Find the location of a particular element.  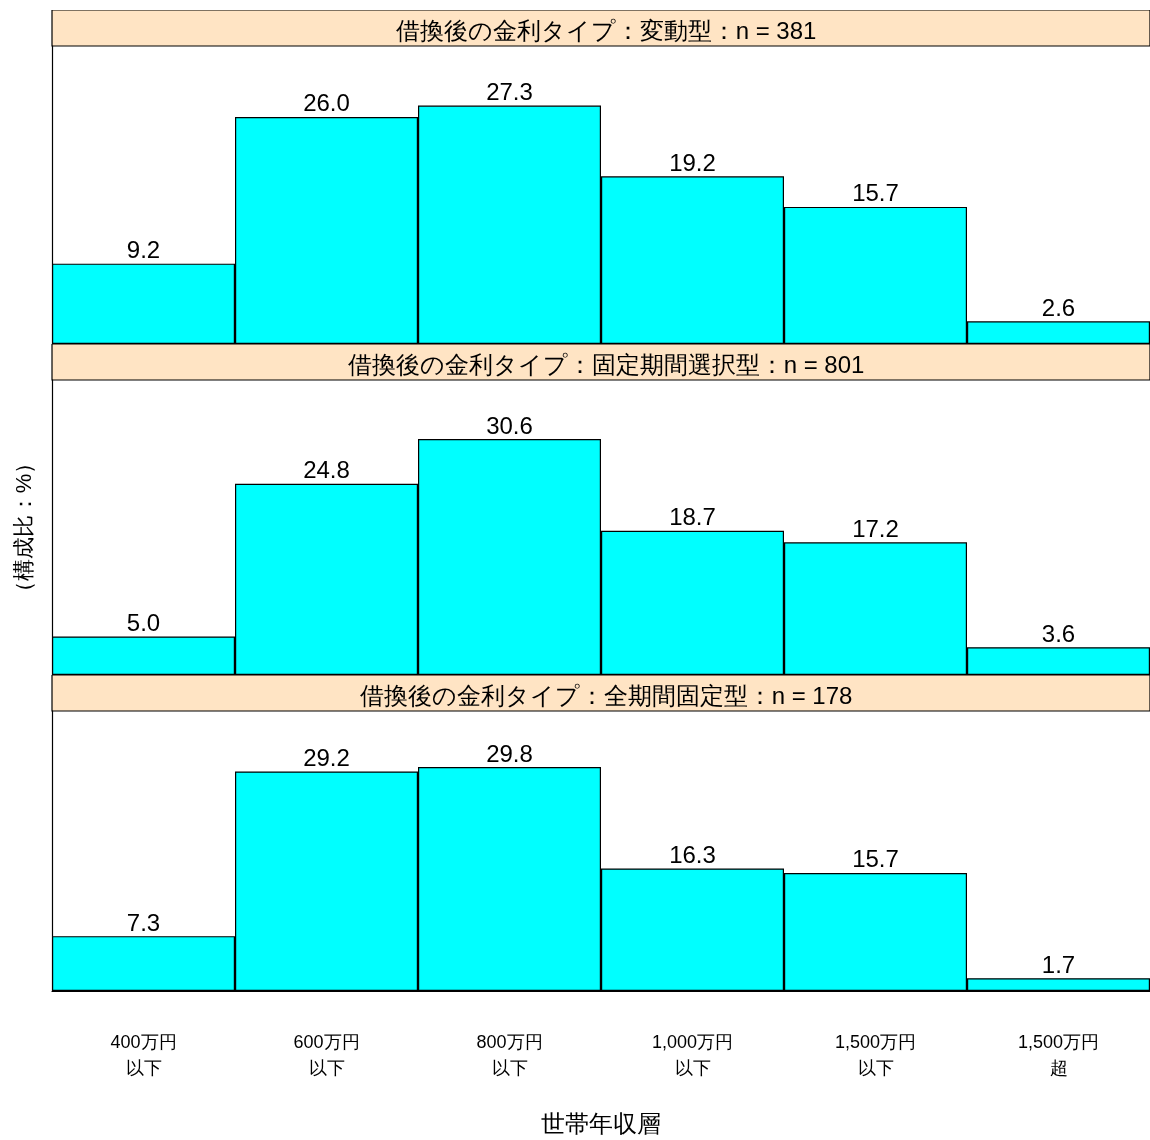

chart-title: 借換後の金利タイプ：全期間固定型：n = 178 is located at coordinates (606, 695).